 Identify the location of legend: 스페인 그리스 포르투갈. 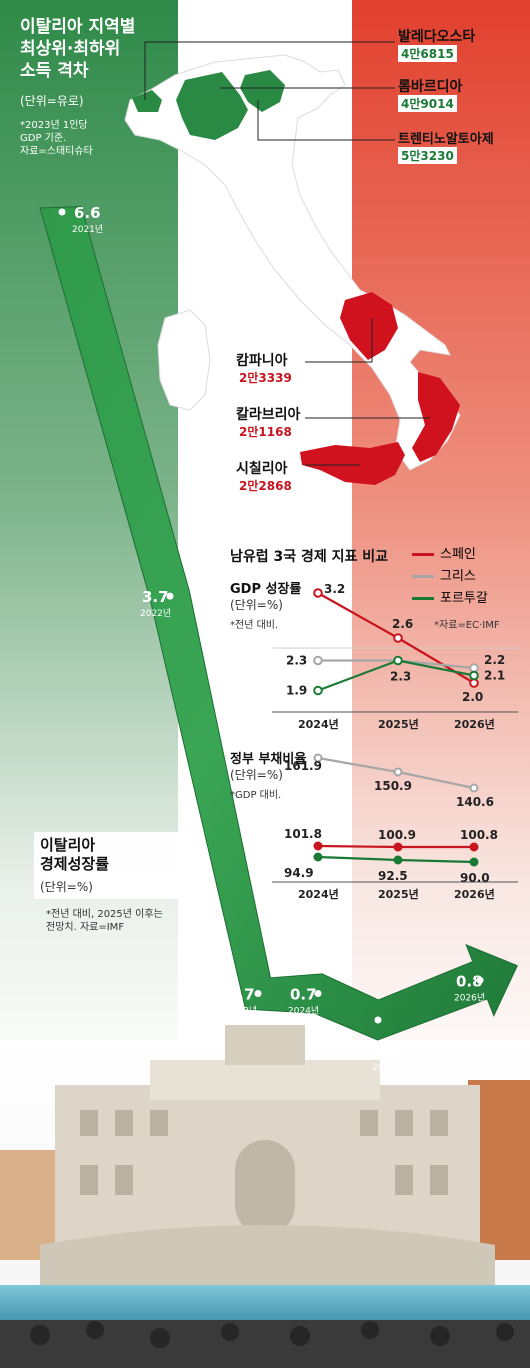
(450, 577).